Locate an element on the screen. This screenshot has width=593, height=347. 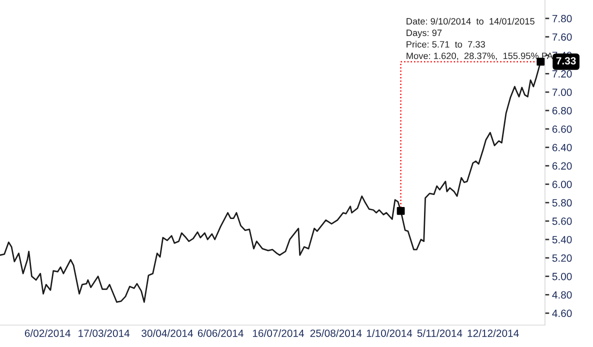
x-tick-label: 25/08/2014 is located at coordinates (336, 333).